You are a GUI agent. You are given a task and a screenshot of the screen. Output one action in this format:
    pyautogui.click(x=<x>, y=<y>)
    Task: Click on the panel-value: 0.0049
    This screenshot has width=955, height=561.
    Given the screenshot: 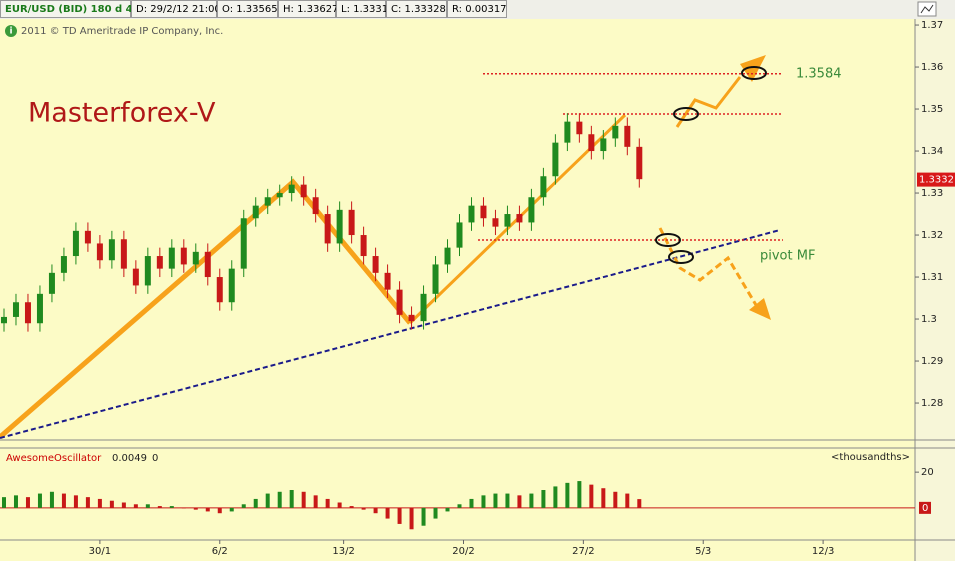 What is the action you would take?
    pyautogui.click(x=129, y=458)
    